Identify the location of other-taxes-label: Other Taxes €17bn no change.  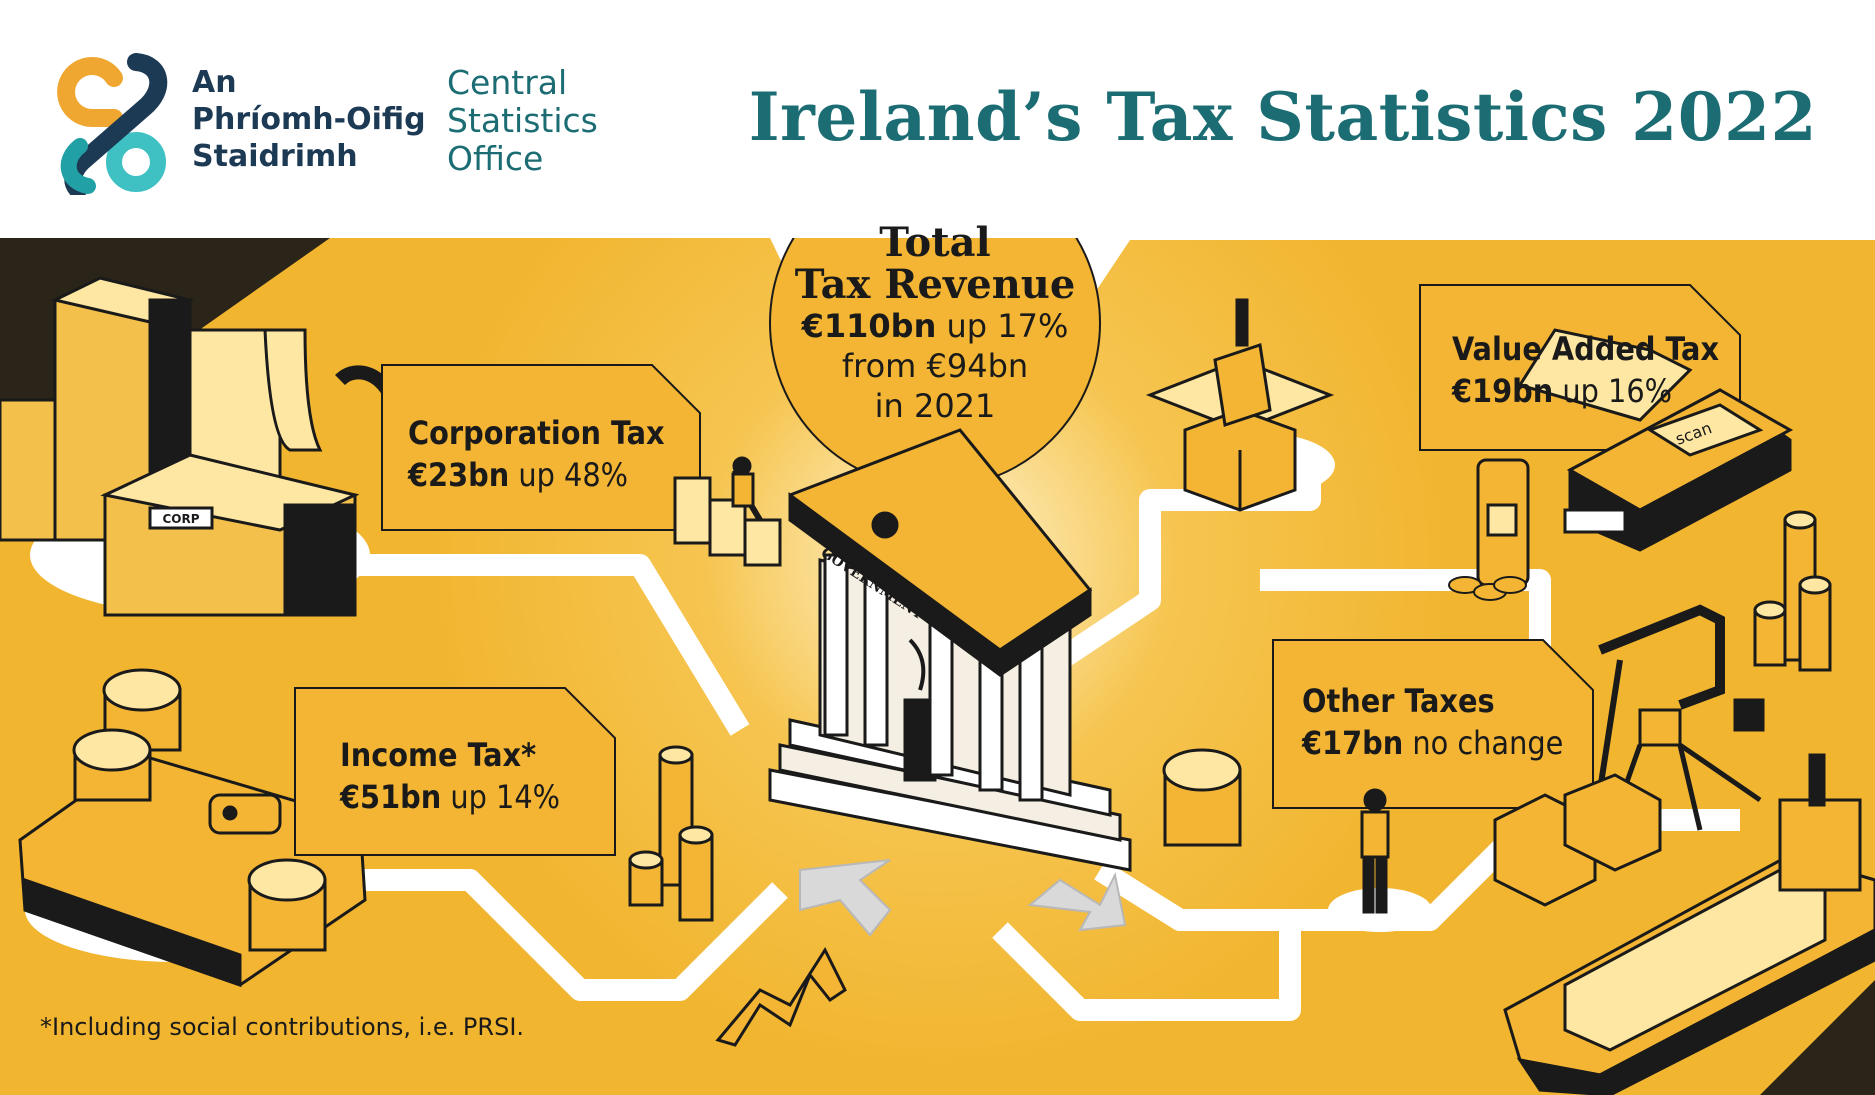
(1432, 722).